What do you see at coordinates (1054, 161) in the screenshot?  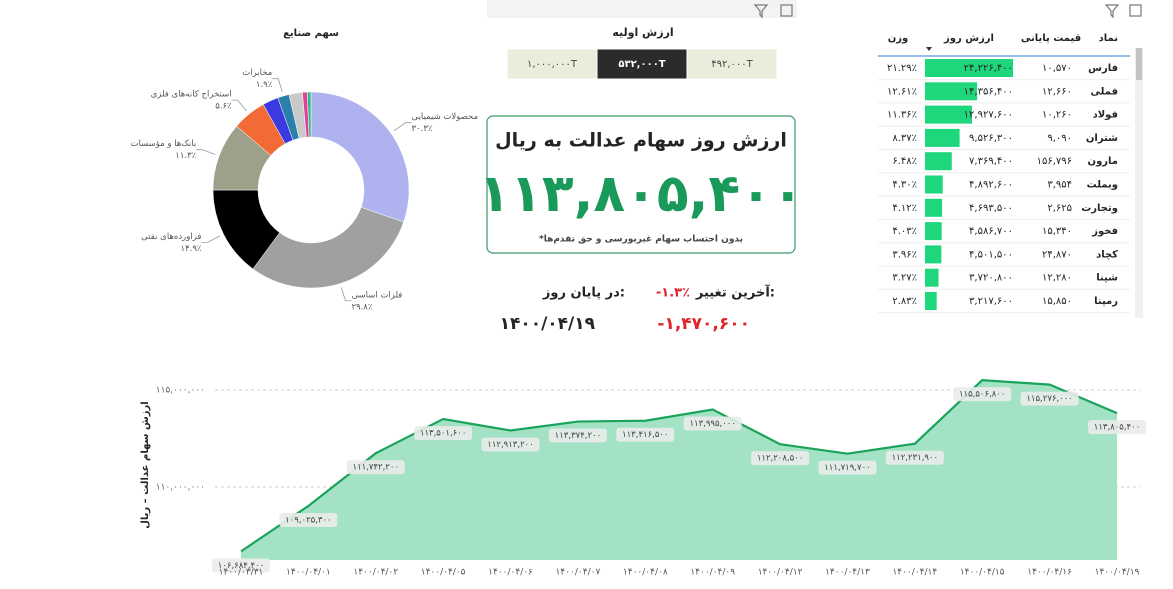 I see `cell: ۱۵۶,۷۹۶` at bounding box center [1054, 161].